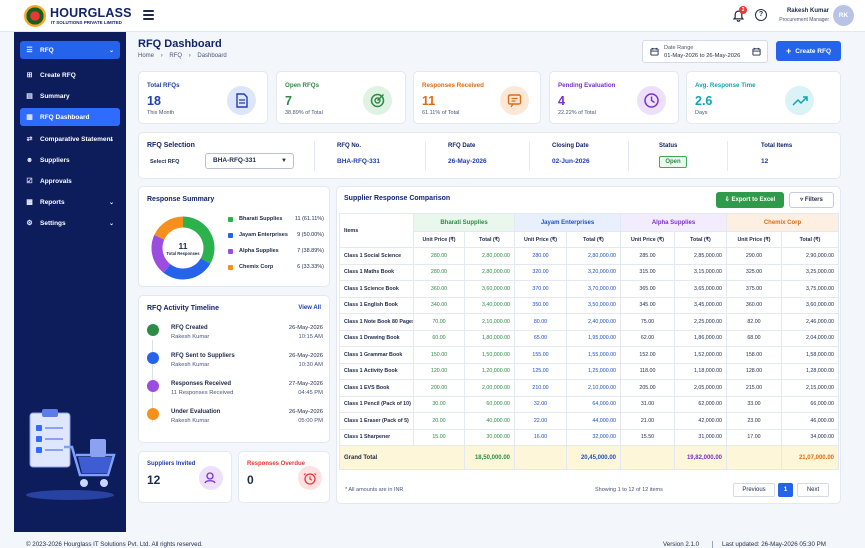  I want to click on item-name: Class 1 Pencil (Pack of 10), so click(376, 404).